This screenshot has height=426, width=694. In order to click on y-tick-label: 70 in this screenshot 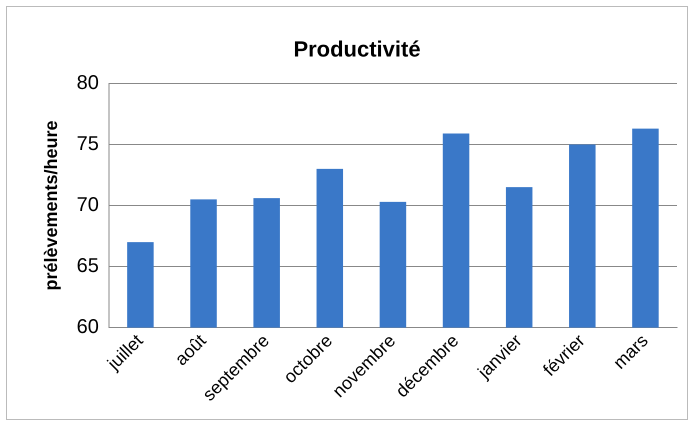, I will do `click(87, 205)`.